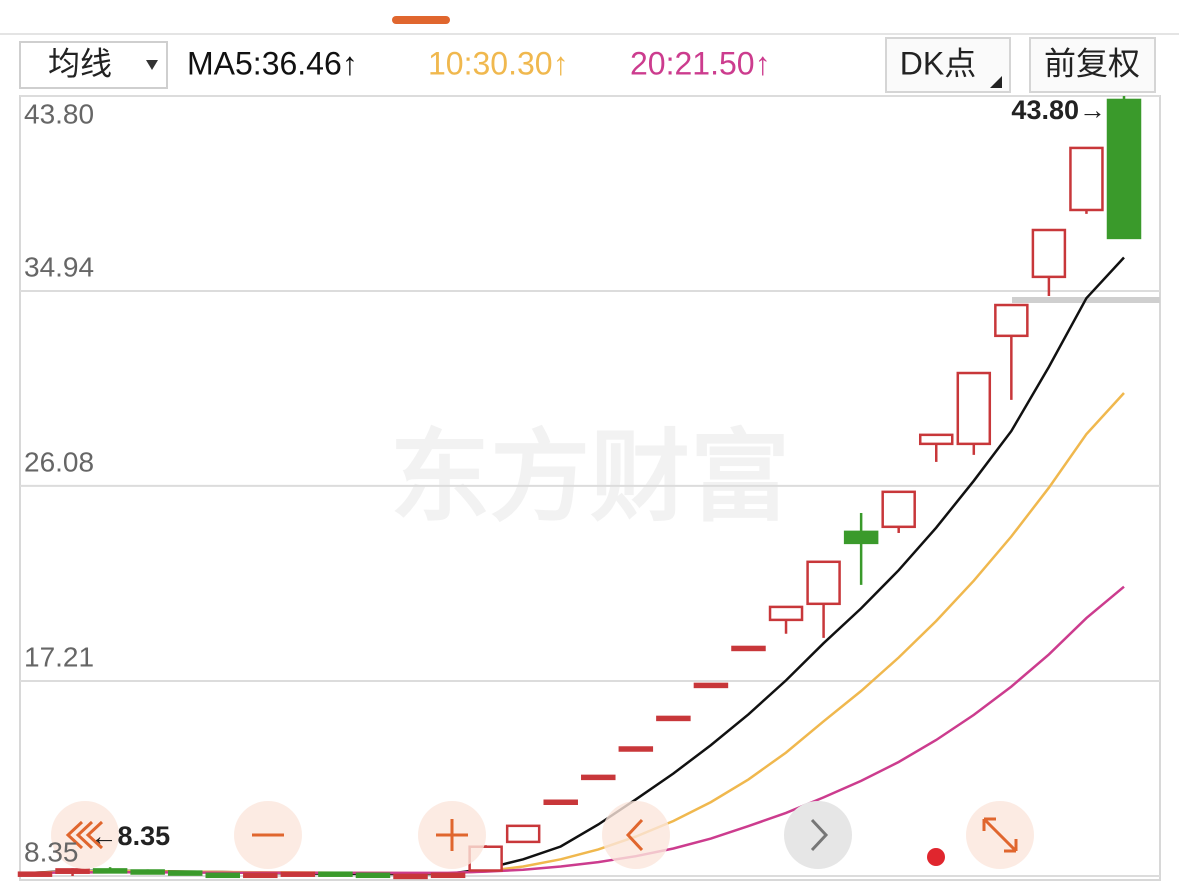 The image size is (1179, 884). Describe the element at coordinates (542, 835) in the screenshot. I see `controls` at that location.